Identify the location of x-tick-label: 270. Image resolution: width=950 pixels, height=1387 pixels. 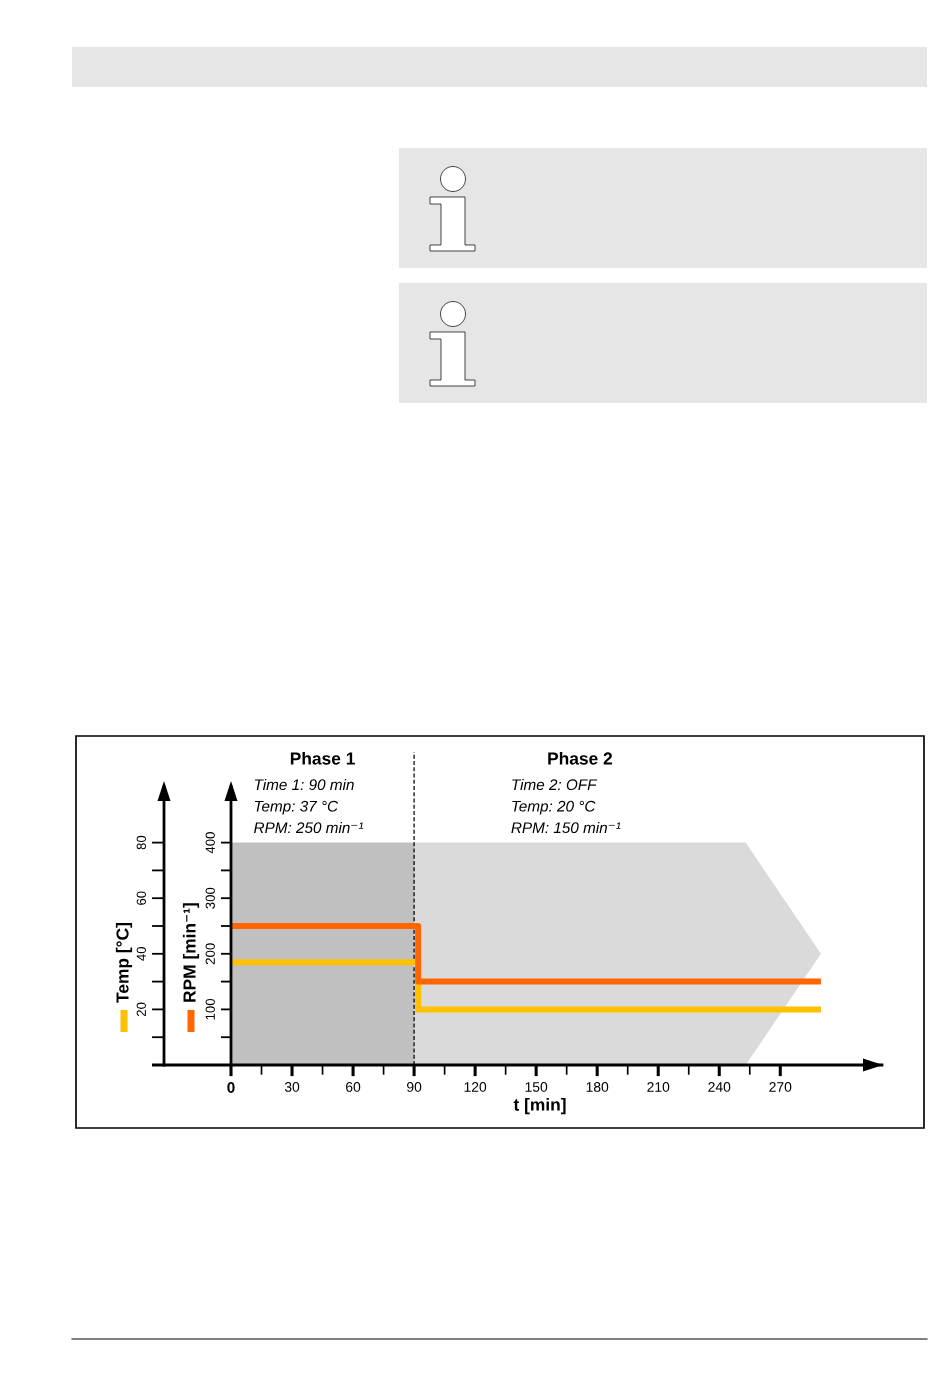
(780, 1087).